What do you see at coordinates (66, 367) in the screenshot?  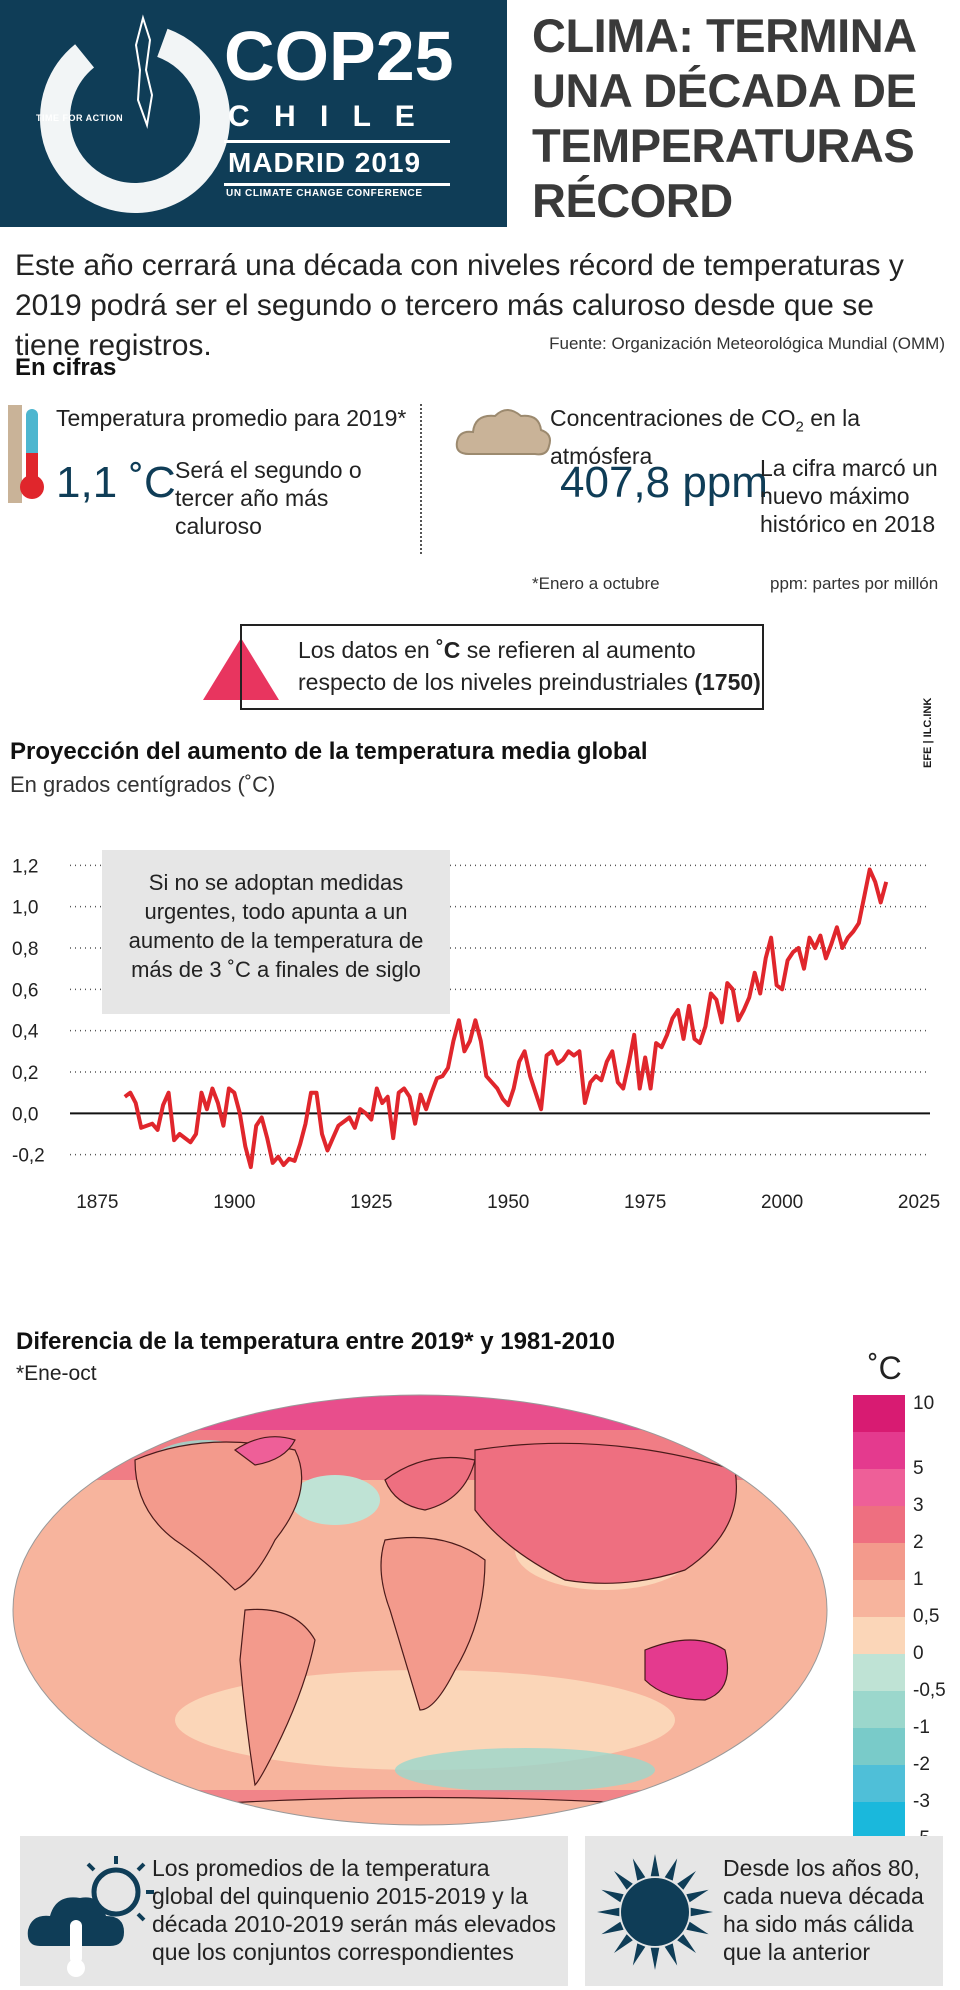 I see `figures-title: En cifras` at bounding box center [66, 367].